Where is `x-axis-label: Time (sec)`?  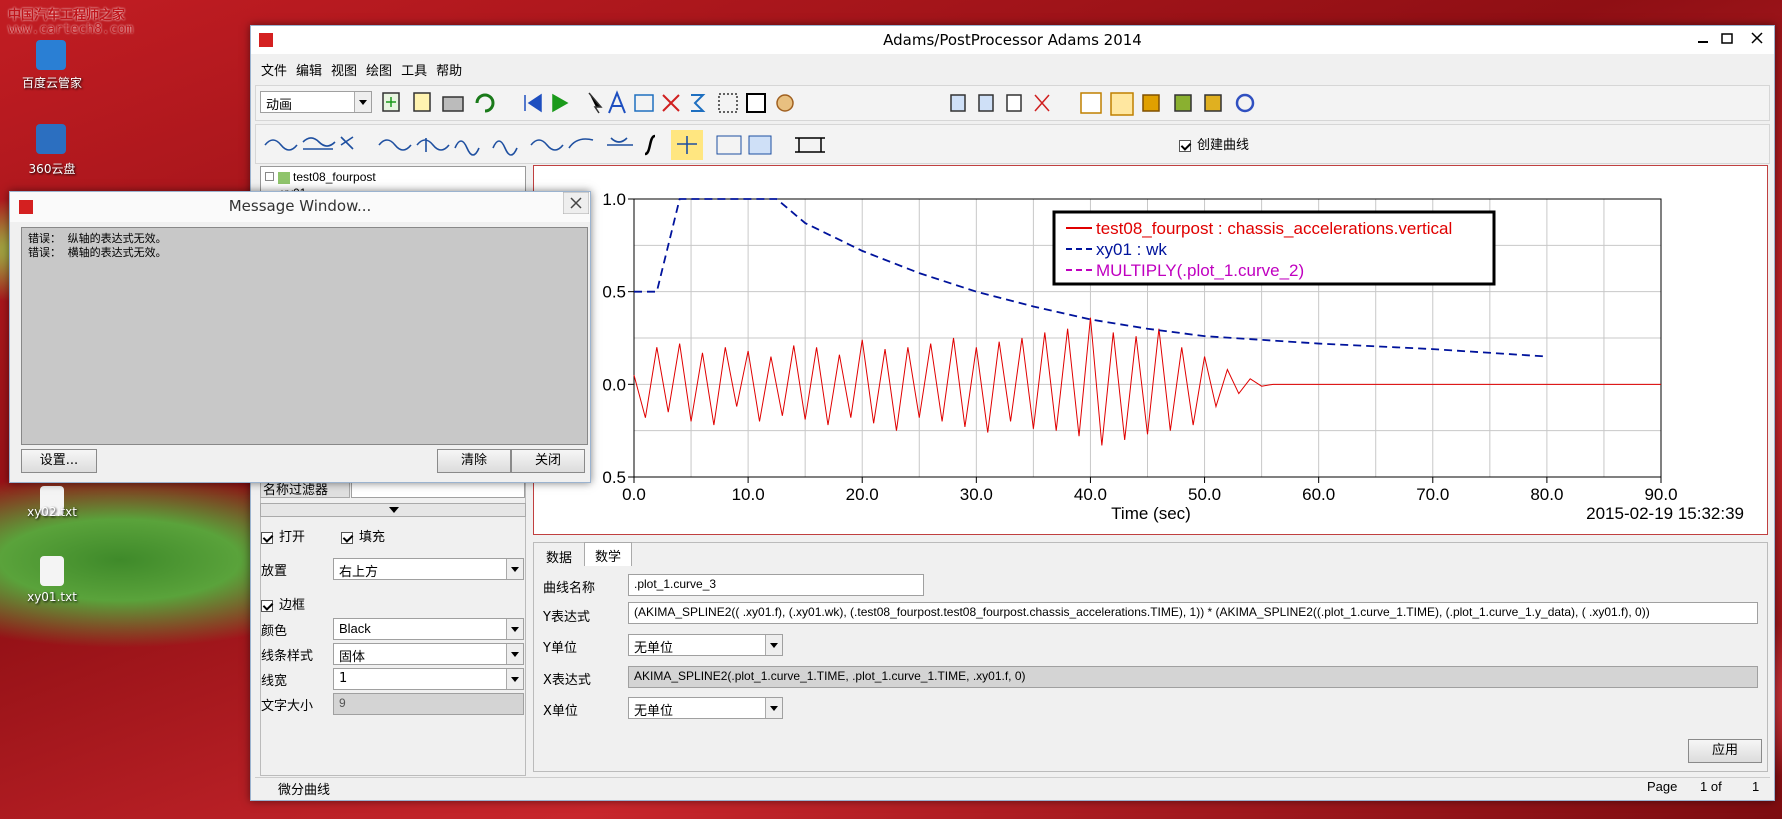 x-axis-label: Time (sec) is located at coordinates (1151, 513).